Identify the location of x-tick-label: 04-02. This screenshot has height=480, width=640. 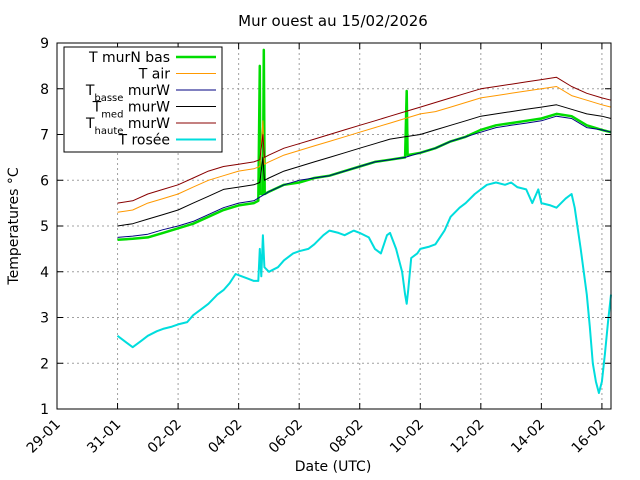
(225, 437).